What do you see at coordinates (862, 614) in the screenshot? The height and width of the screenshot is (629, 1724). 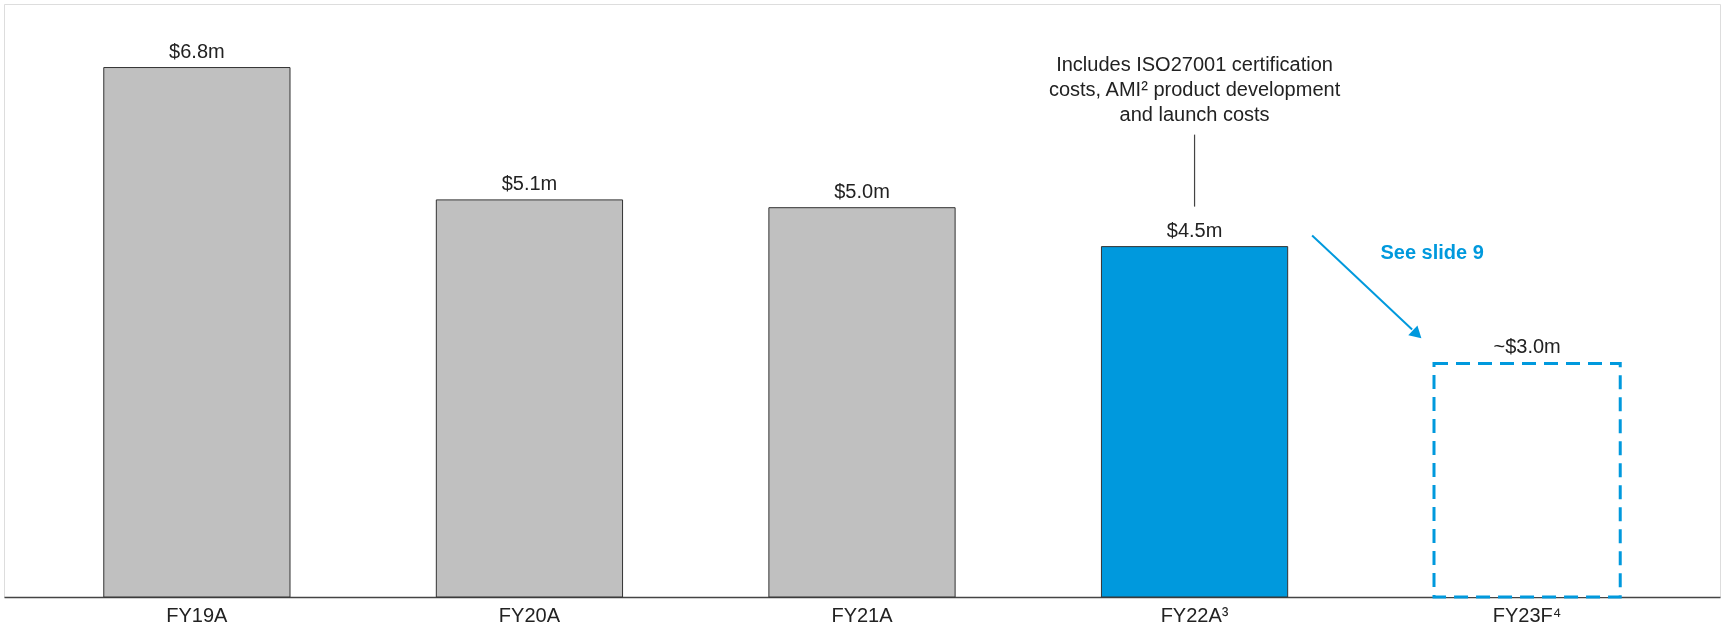 I see `x-tick-label: FY21A` at bounding box center [862, 614].